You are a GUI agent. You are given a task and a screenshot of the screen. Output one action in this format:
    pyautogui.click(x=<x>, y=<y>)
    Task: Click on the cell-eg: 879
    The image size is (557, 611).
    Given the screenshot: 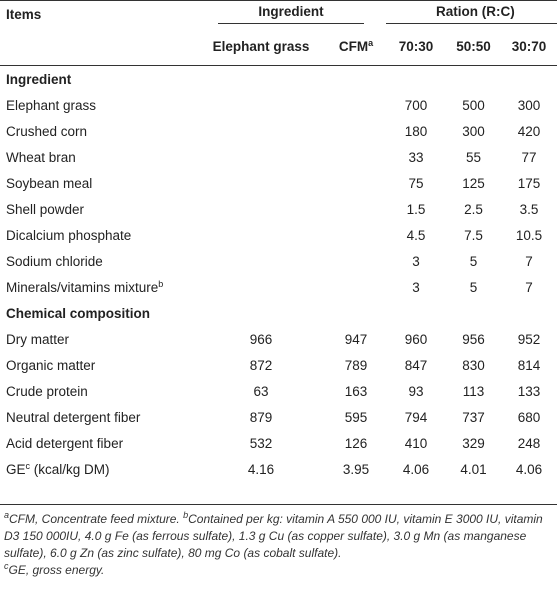 What is the action you would take?
    pyautogui.click(x=261, y=417)
    